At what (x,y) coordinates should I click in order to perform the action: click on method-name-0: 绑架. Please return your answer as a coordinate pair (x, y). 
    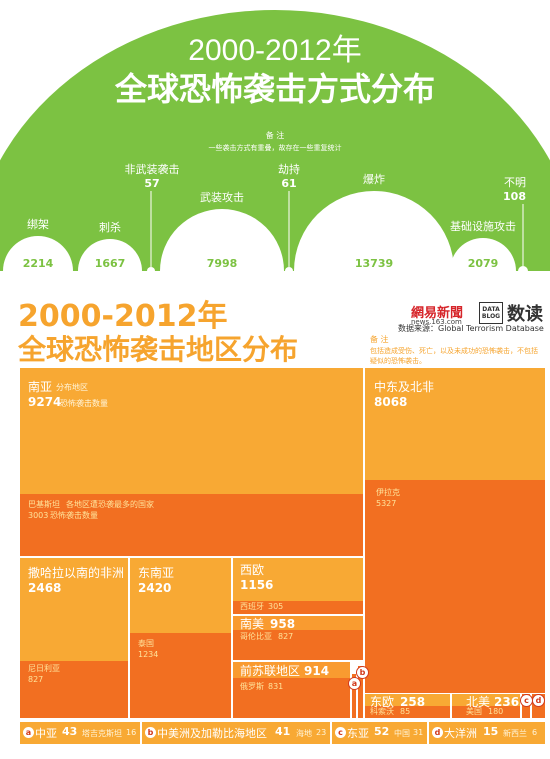
    Looking at the image, I should click on (38, 224).